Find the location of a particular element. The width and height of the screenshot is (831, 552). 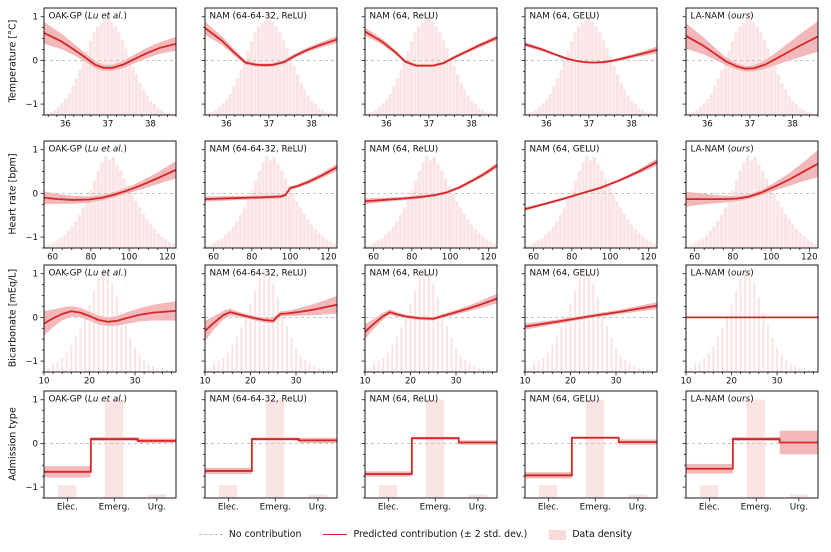

row-label-temperature: Temperature [°C] is located at coordinates (13, 61).